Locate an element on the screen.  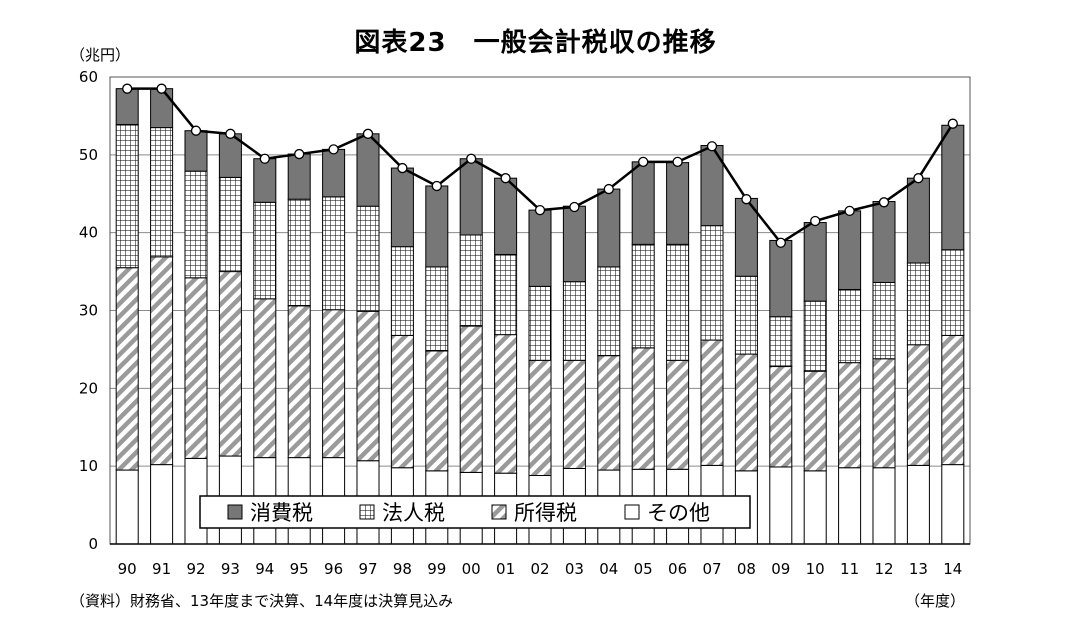
y-tick-label: 60 is located at coordinates (88, 77).